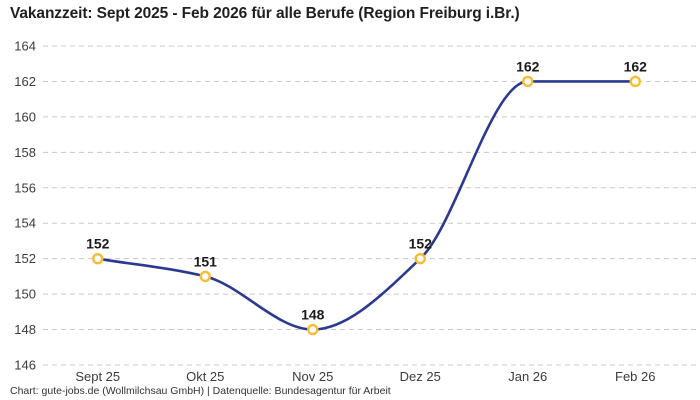  Describe the element at coordinates (25, 116) in the screenshot. I see `y-tick-label: 160` at that location.